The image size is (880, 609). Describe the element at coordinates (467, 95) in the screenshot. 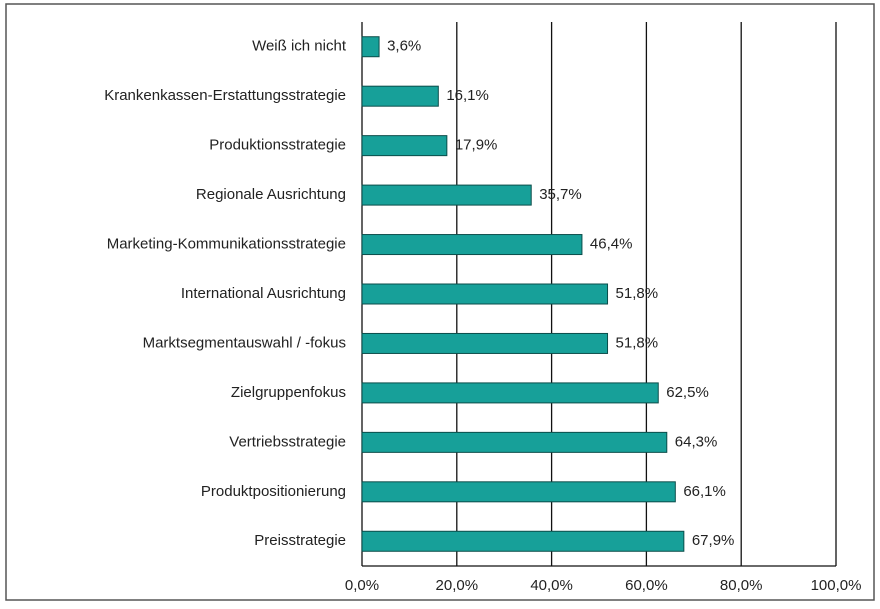

I see `value-label: 16,1%` at that location.